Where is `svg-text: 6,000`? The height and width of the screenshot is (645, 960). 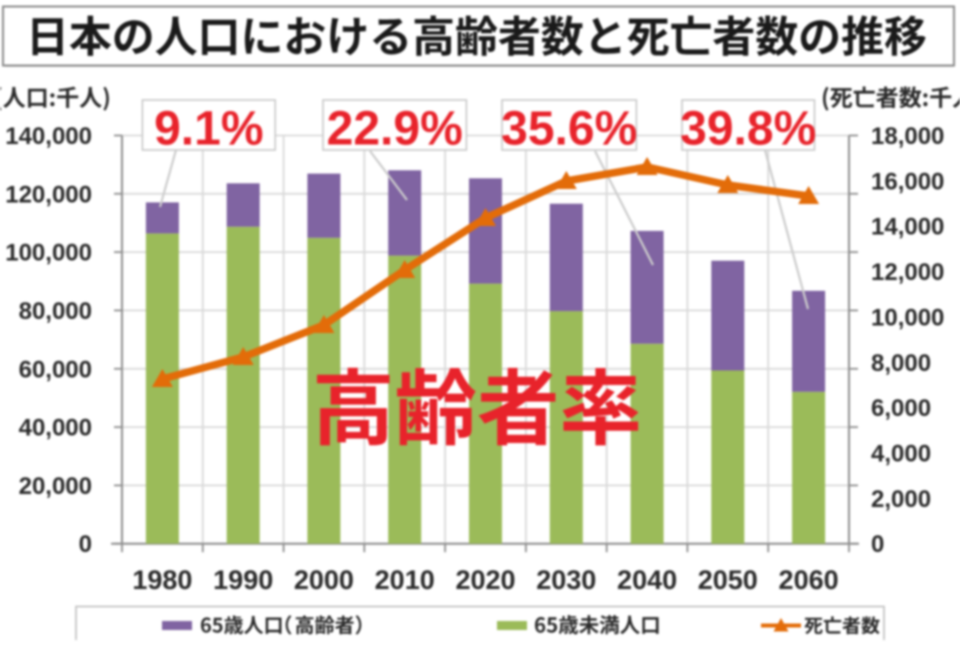 svg-text: 6,000 is located at coordinates (901, 408).